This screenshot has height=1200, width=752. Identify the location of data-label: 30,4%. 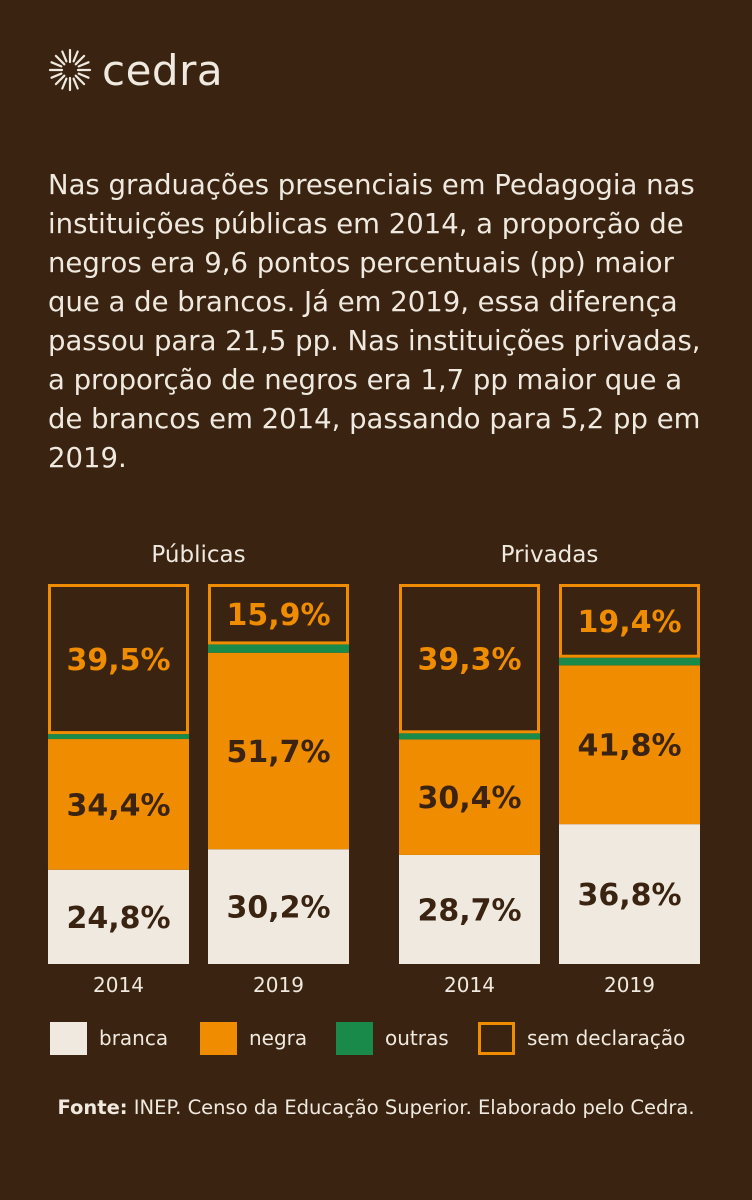
(469, 798).